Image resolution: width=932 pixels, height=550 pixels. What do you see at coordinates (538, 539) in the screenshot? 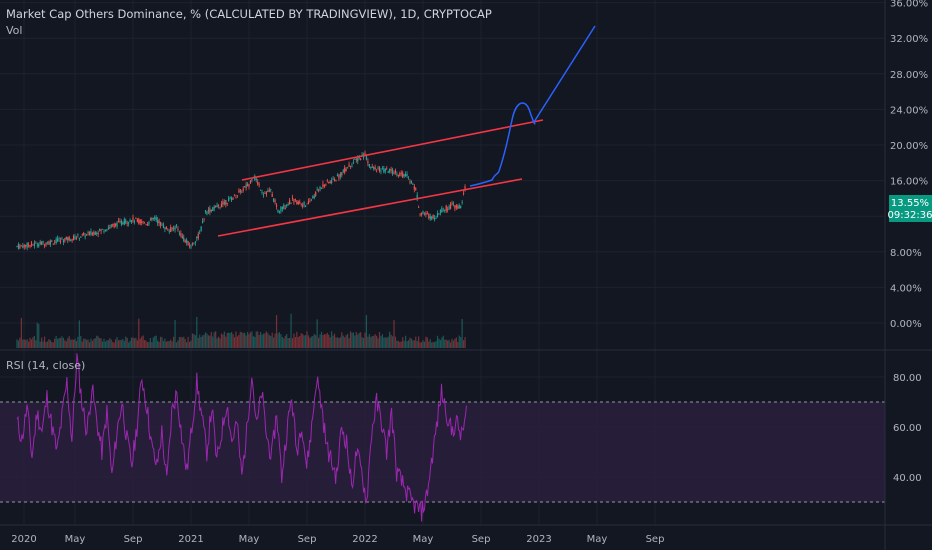
I see `time-tick-label: 2023` at bounding box center [538, 539].